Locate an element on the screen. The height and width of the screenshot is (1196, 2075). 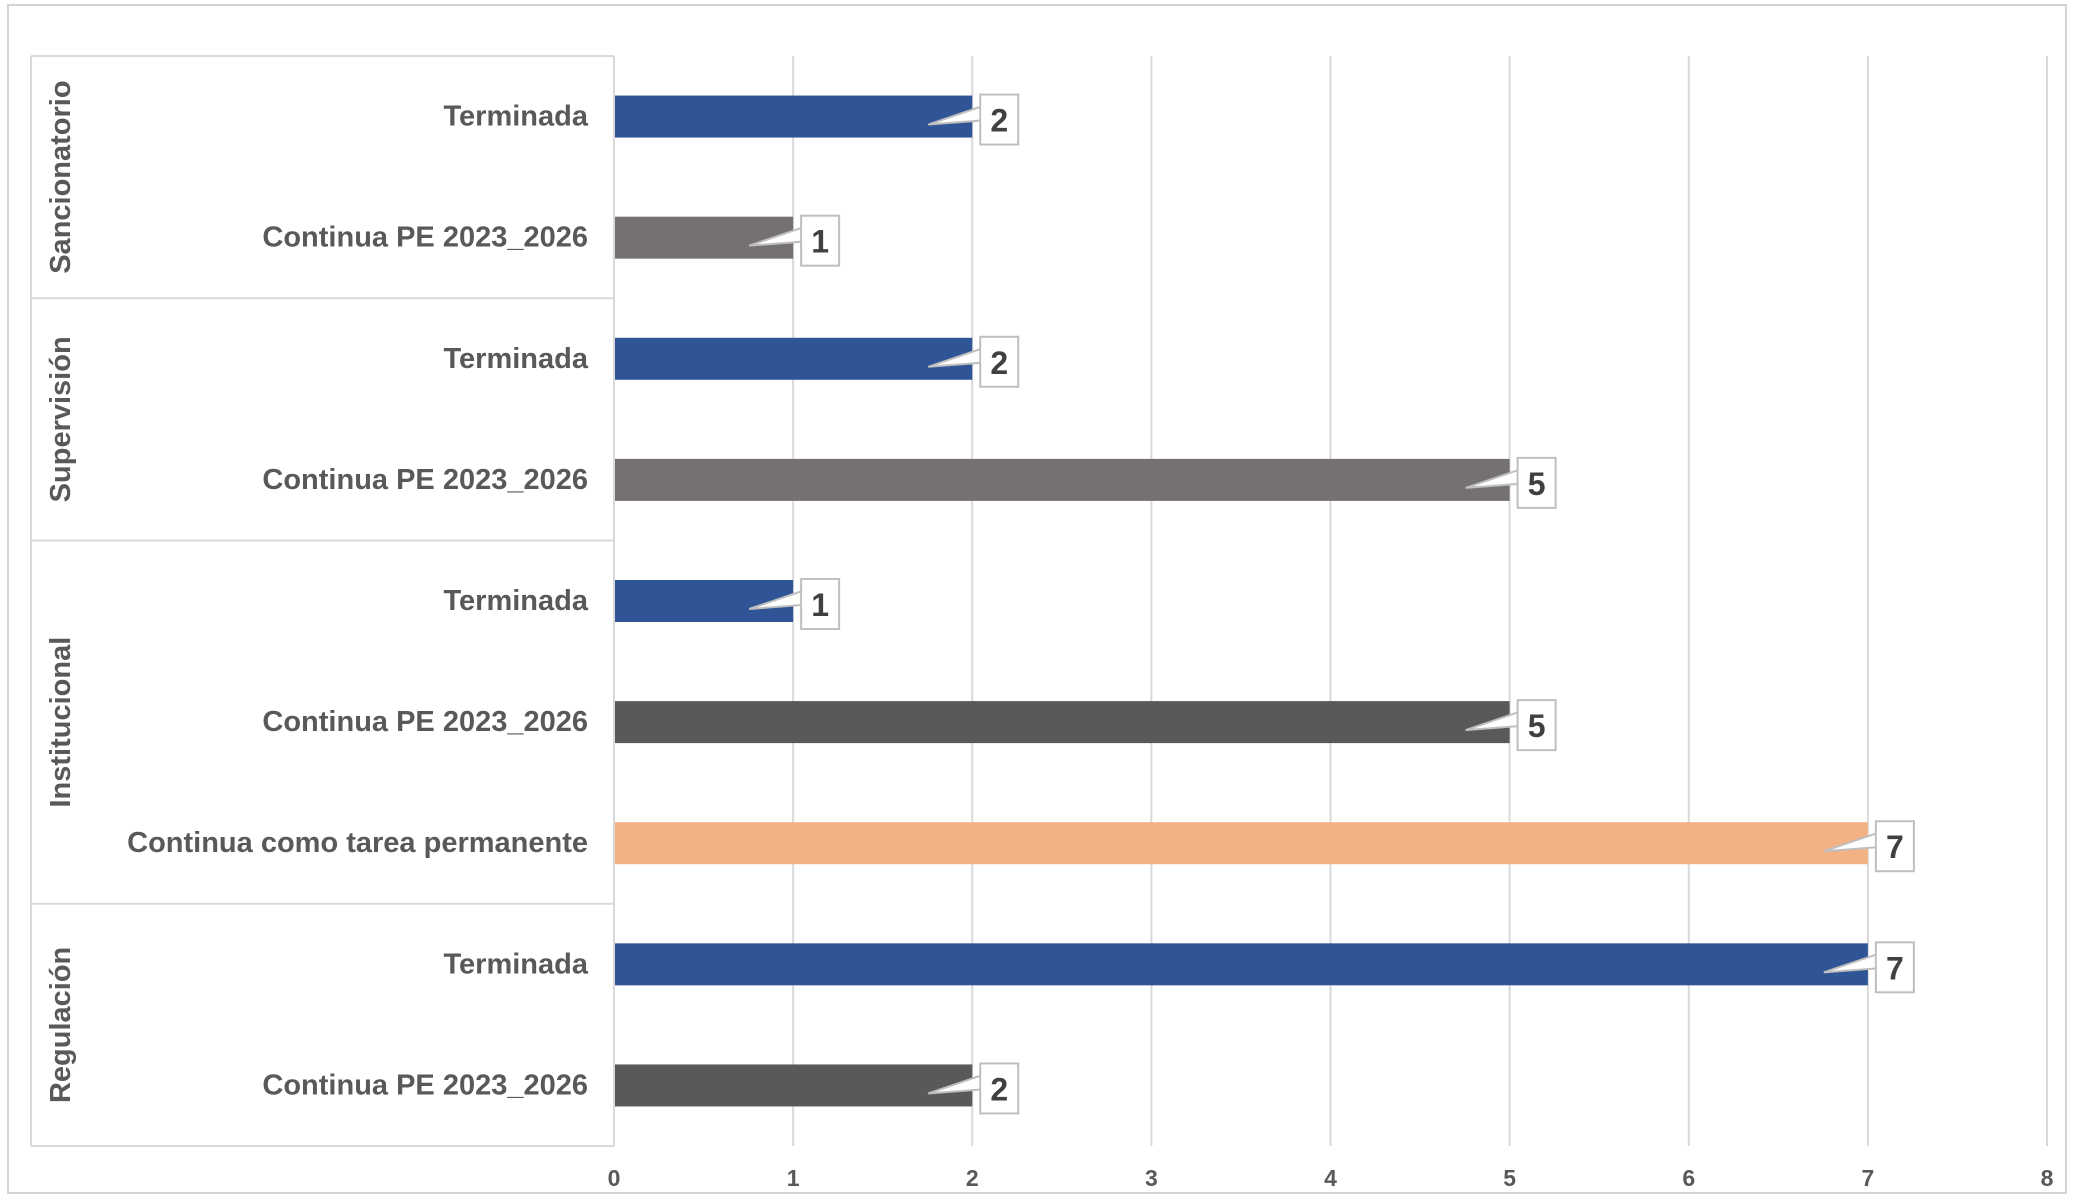
x-tick-label: 1 is located at coordinates (793, 1178).